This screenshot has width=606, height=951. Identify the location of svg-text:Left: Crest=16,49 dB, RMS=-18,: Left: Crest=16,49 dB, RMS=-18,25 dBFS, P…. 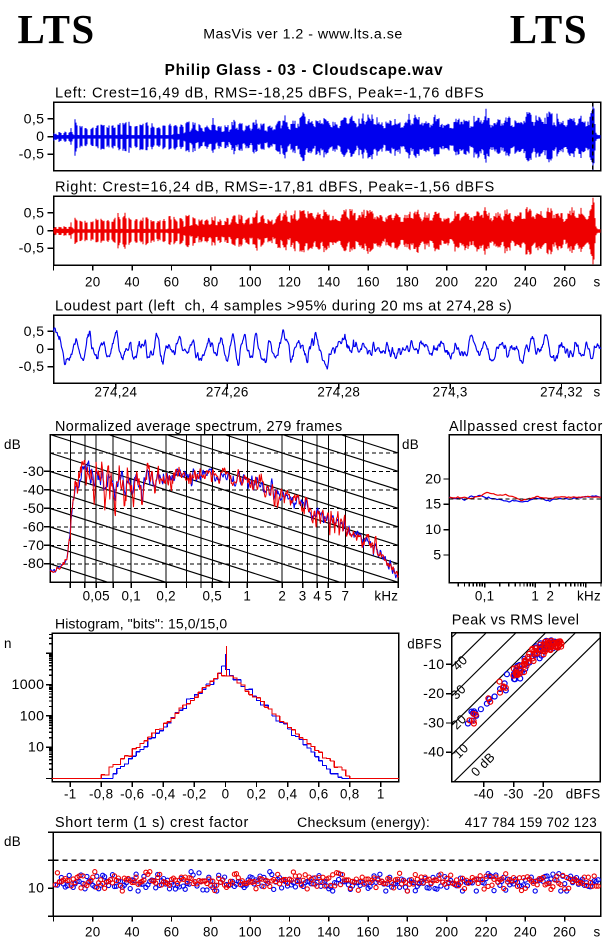
(269, 94).